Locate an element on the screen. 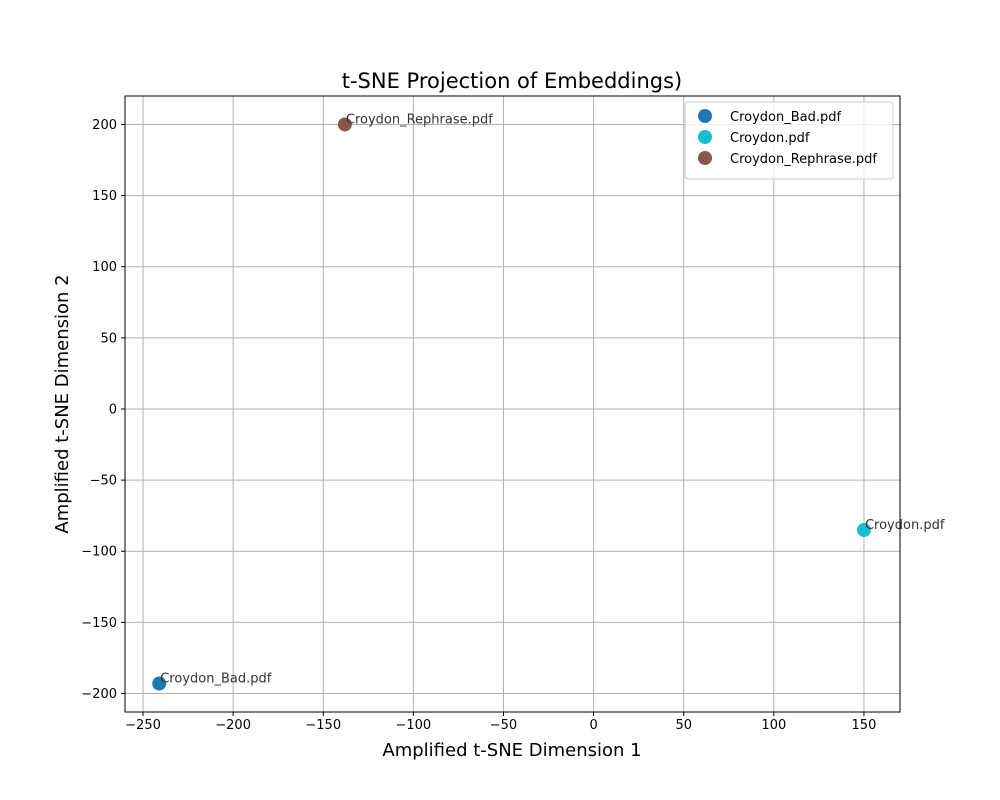 Image resolution: width=1000 pixels, height=800 pixels. y-tick-label: −200 is located at coordinates (99, 694).